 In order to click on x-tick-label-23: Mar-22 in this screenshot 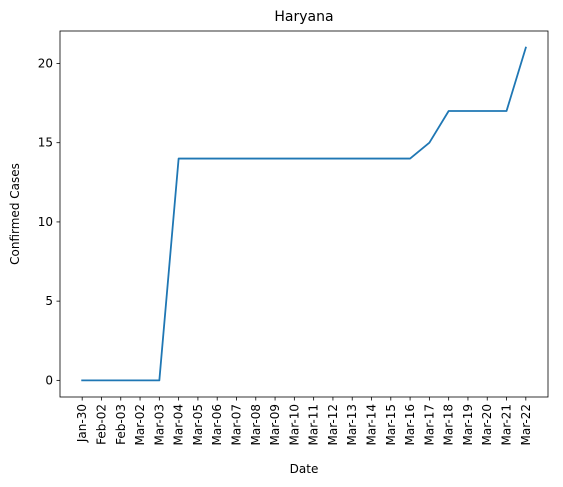, I will do `click(526, 424)`.